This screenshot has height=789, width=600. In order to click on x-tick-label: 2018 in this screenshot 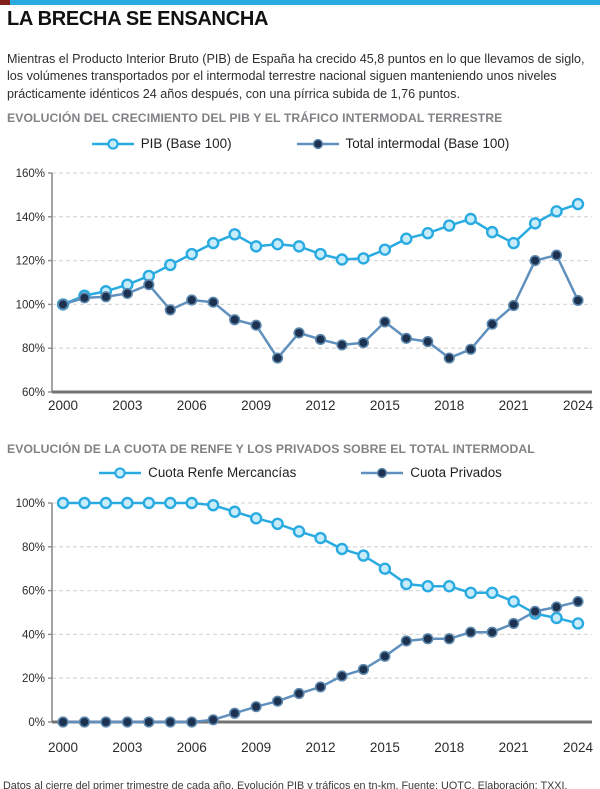, I will do `click(449, 747)`.